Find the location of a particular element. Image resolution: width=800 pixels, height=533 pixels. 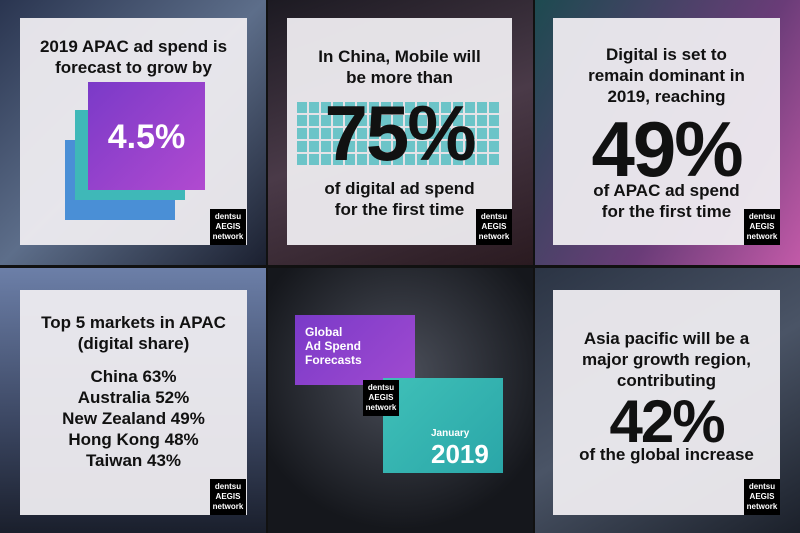

heading: Forecasts is located at coordinates (333, 360).